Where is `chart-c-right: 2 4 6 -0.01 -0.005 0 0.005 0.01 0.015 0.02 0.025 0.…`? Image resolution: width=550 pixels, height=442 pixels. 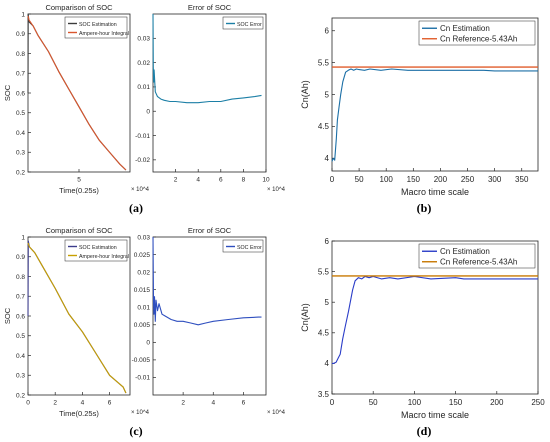
chart-c-right: 2 4 6 -0.01 -0.005 0 0.005 0.01 0.015 0.02 0.025 0.… is located at coordinates (209, 321).